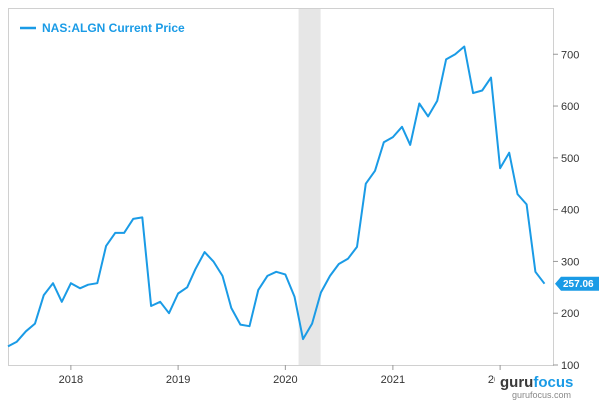 This screenshot has width=600, height=400. What do you see at coordinates (541, 395) in the screenshot?
I see `watermark-url: gurufocus.com` at bounding box center [541, 395].